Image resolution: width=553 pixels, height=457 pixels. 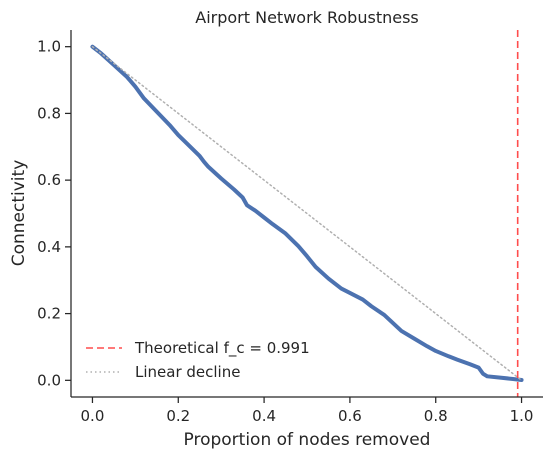 I want to click on legend: Theoretical f_c = 0.991 Linear decline, so click(x=198, y=360).